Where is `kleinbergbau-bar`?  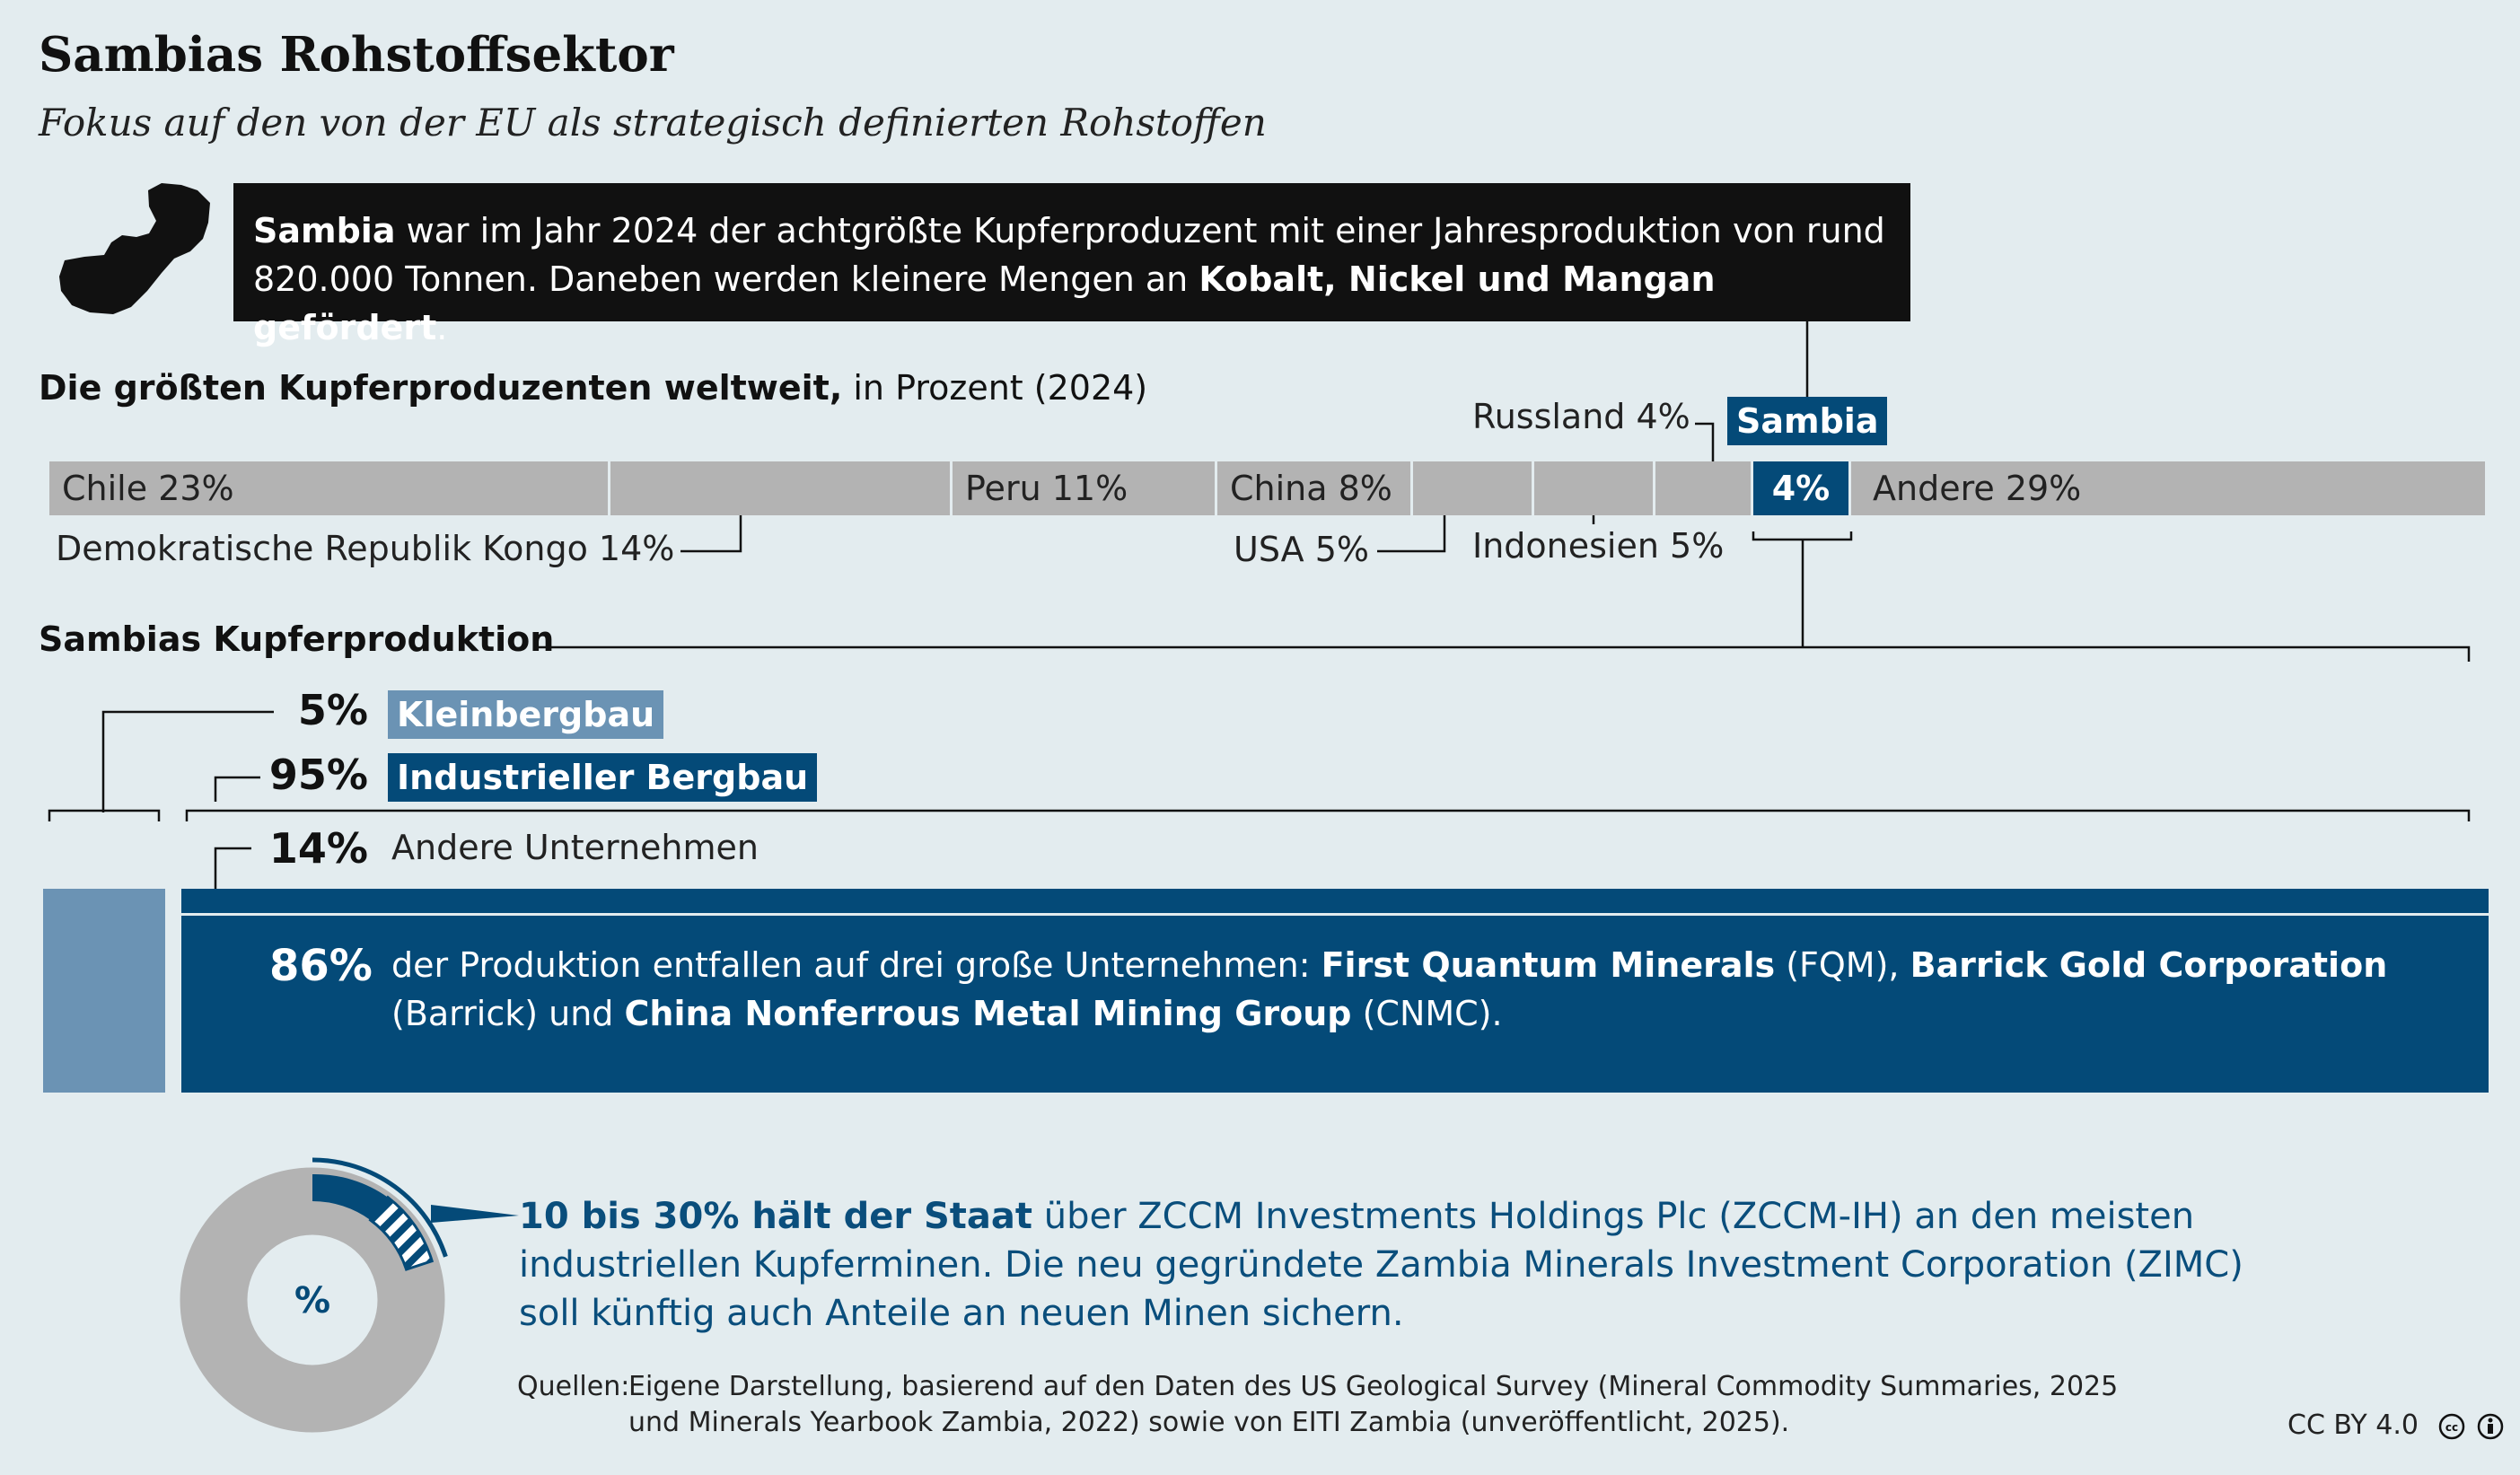
kleinbergbau-bar is located at coordinates (104, 991).